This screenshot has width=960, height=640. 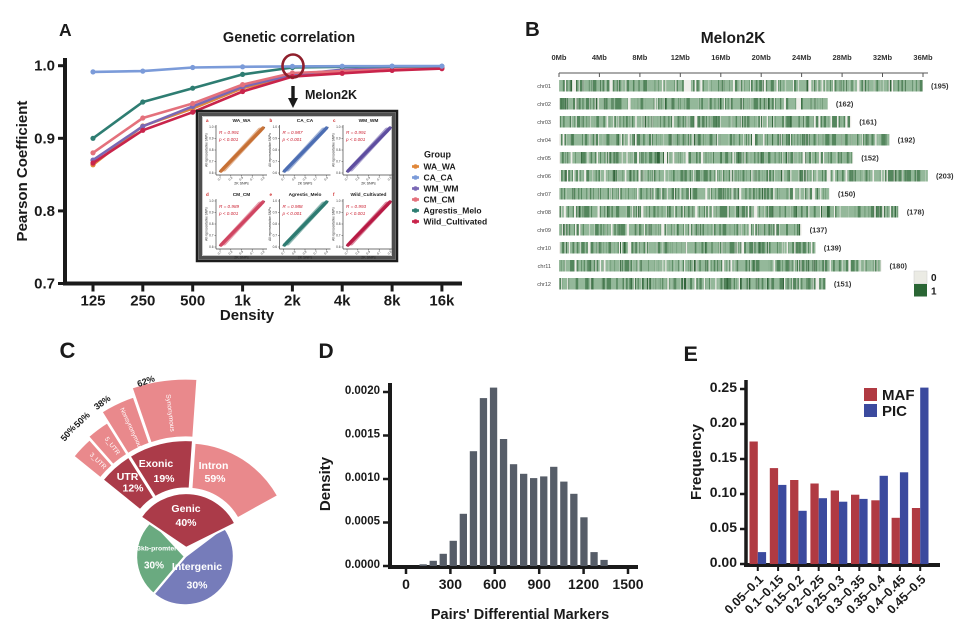 I want to click on svg-text: chr04, so click(x=544, y=141).